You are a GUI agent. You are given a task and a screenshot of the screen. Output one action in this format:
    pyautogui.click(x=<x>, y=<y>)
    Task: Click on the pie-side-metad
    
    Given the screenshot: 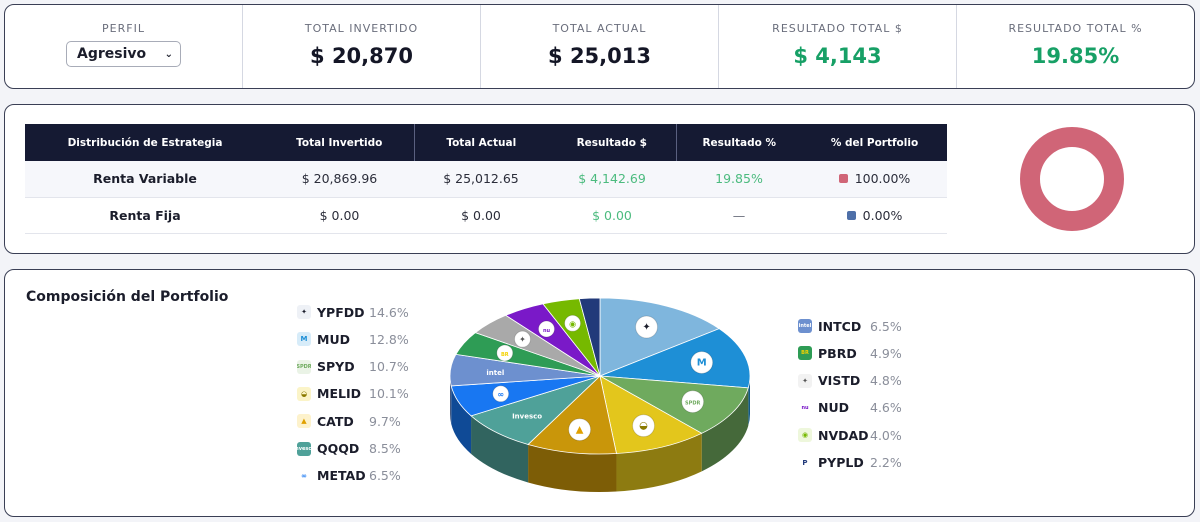 What is the action you would take?
    pyautogui.click(x=461, y=419)
    